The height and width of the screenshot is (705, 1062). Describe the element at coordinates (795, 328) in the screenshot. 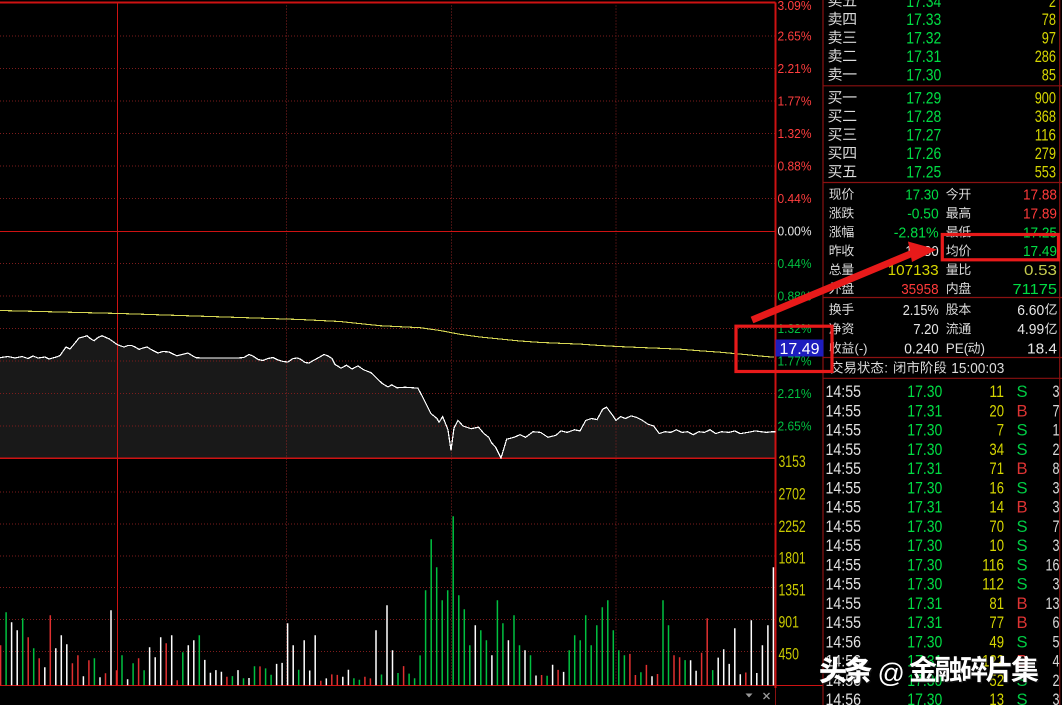

I see `svg-text: 1.32%` at that location.